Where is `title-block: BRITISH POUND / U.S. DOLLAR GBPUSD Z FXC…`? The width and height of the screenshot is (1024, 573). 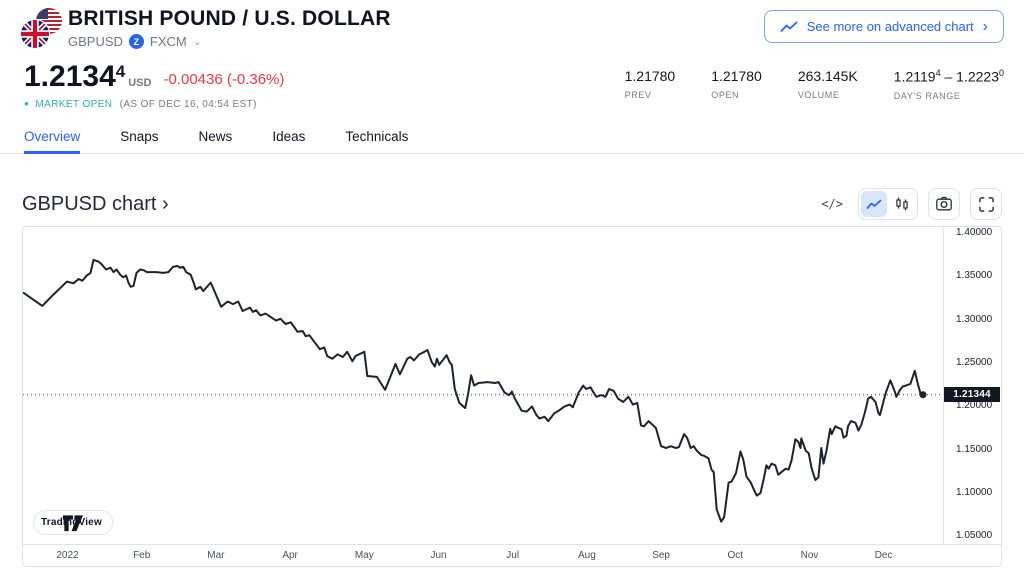 title-block: BRITISH POUND / U.S. DOLLAR GBPUSD Z FXC… is located at coordinates (229, 28).